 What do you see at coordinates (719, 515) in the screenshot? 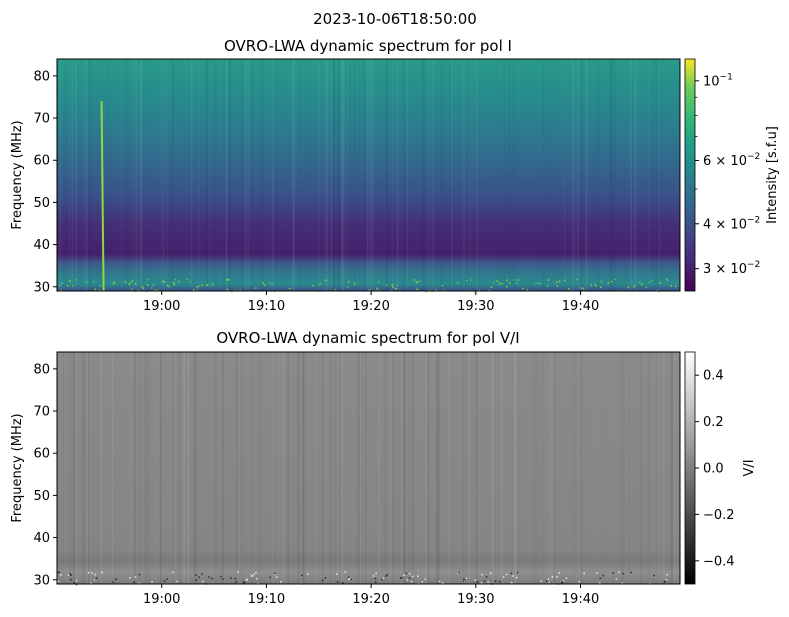
I see `colorbar-tick-label: −0.2` at bounding box center [719, 515].